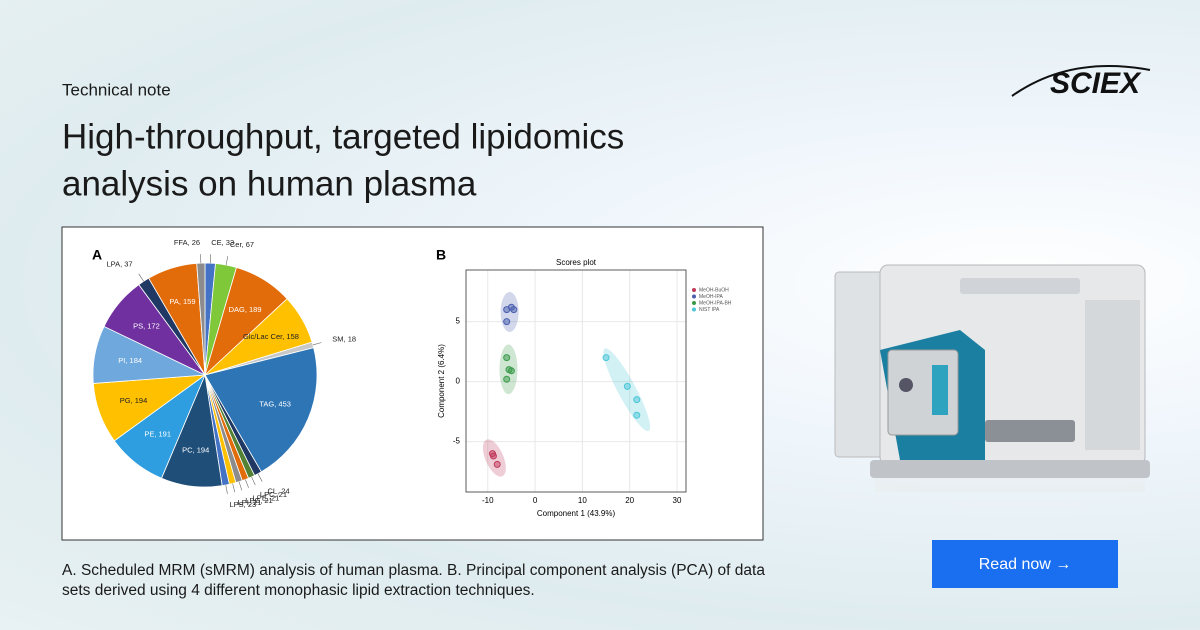 The width and height of the screenshot is (1200, 630). I want to click on x-tick-label: 10, so click(582, 500).